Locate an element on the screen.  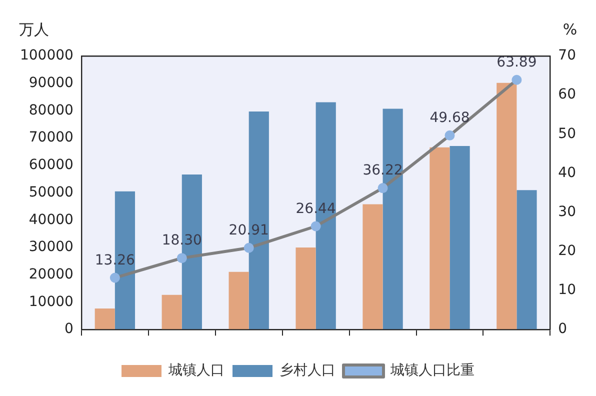
y2-tick-label: 60 is located at coordinates (567, 94).